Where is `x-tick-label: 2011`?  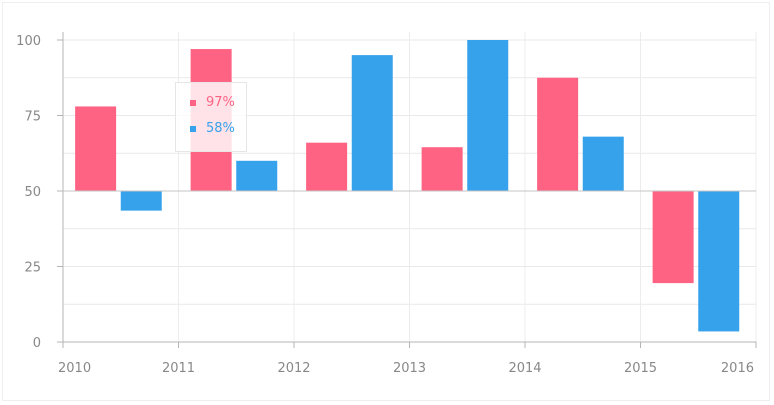 x-tick-label: 2011 is located at coordinates (178, 368).